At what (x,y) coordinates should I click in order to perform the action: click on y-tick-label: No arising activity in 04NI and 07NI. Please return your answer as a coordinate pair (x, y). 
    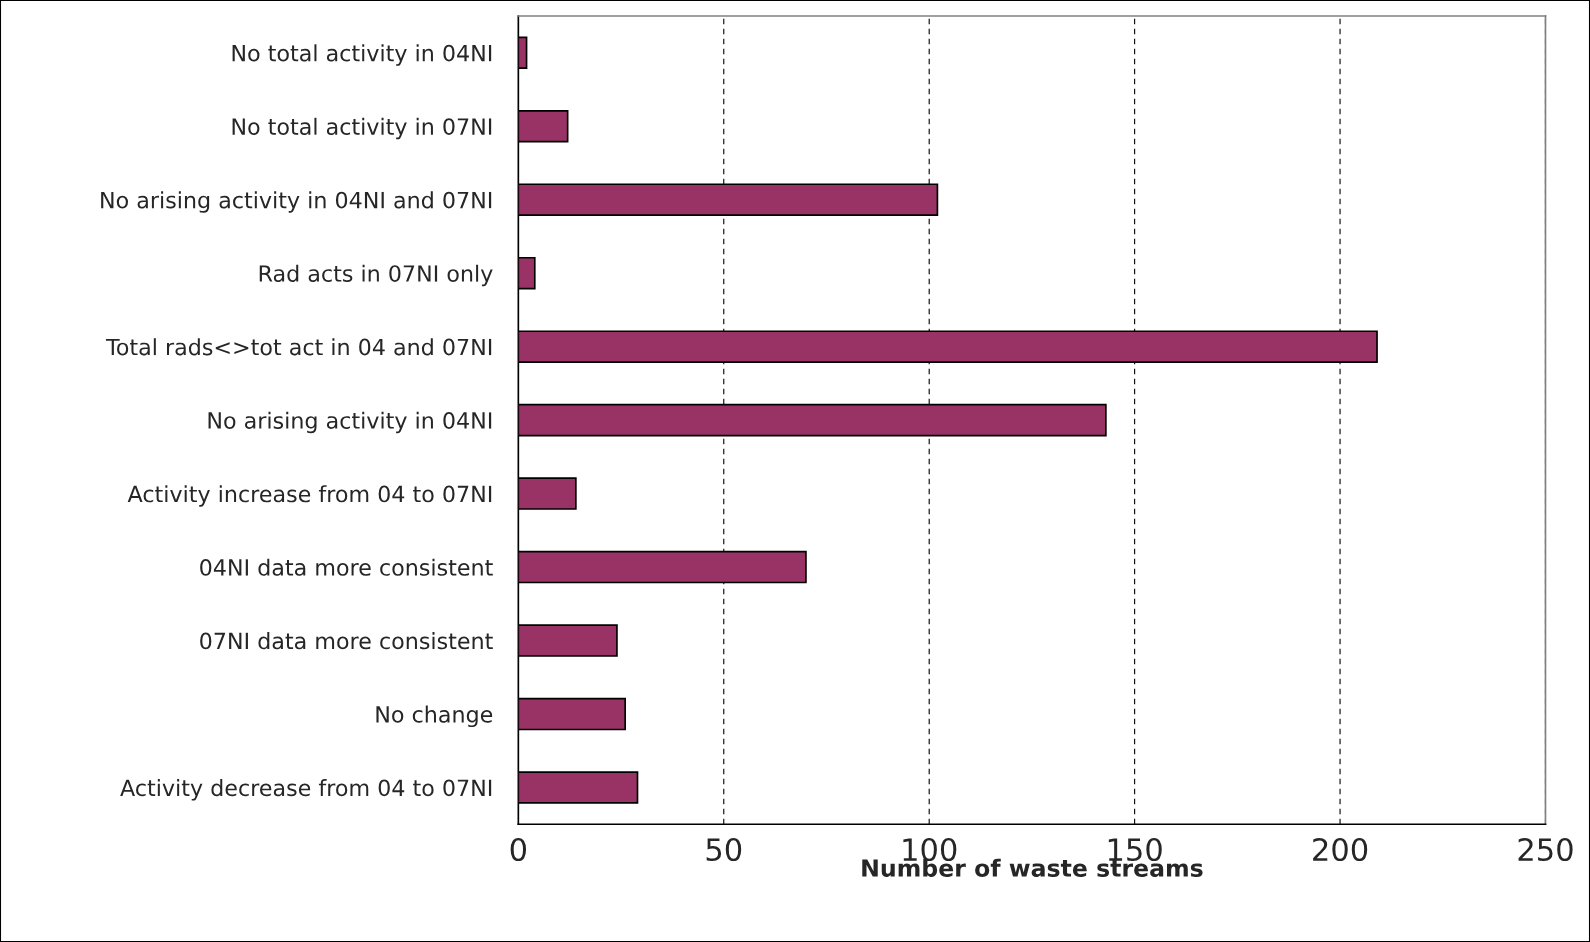
    Looking at the image, I should click on (296, 202).